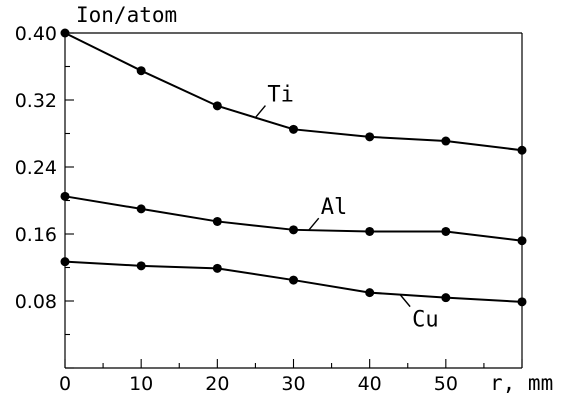  Describe the element at coordinates (126, 15) in the screenshot. I see `y-axis-title: Ion/atom` at that location.